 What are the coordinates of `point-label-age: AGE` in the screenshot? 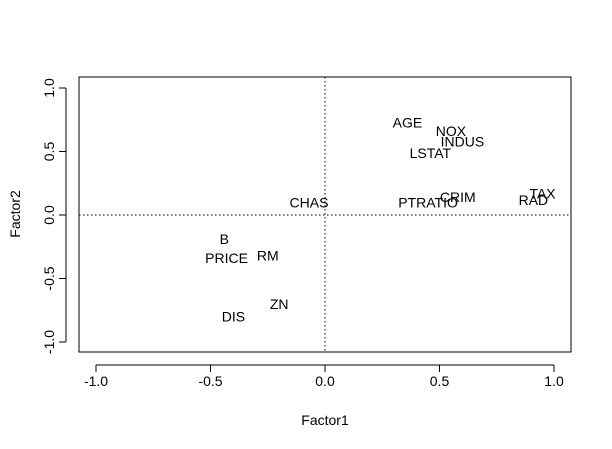 It's located at (408, 122).